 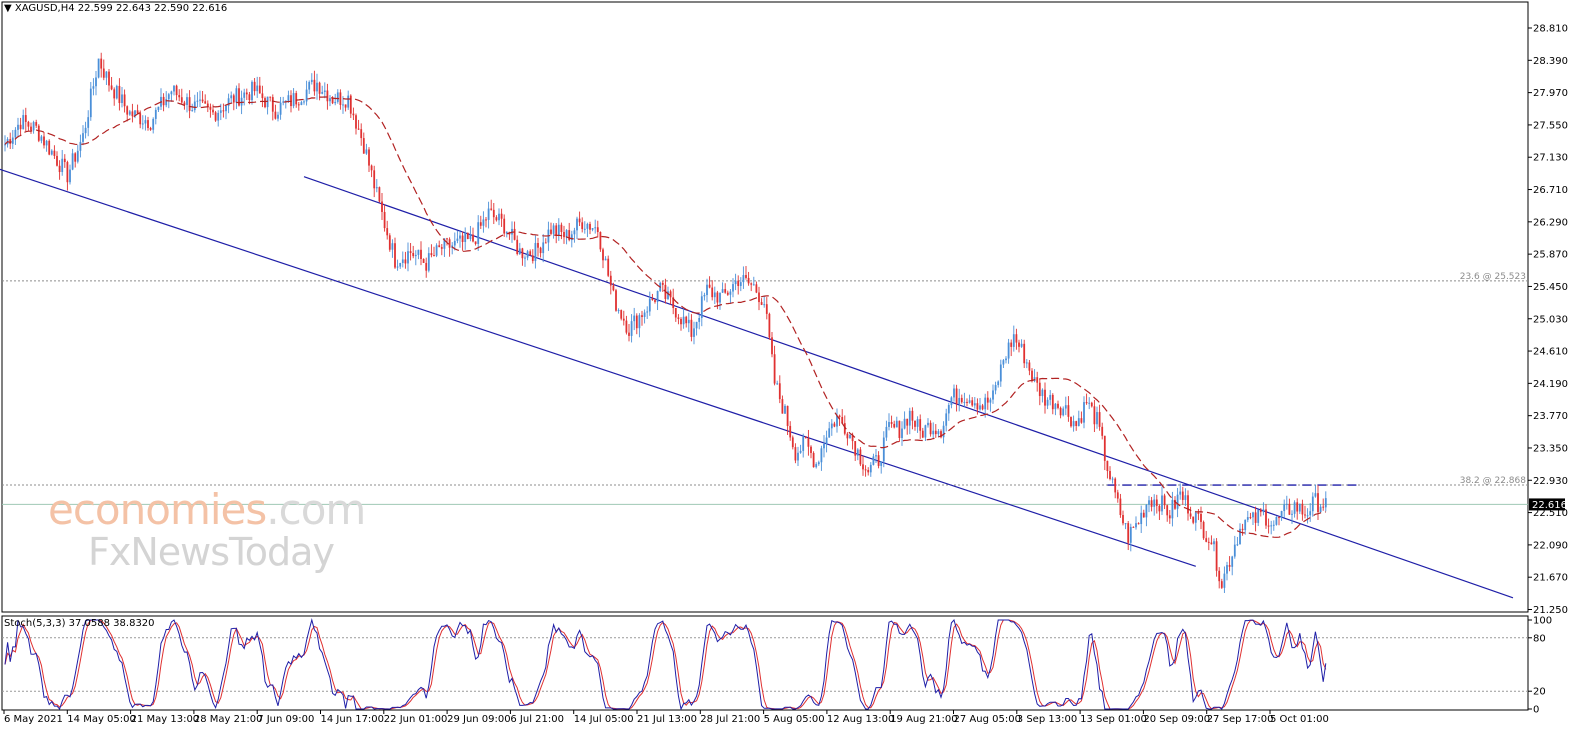 What do you see at coordinates (479, 719) in the screenshot?
I see `time-tick-label: 29 Jun 09:00` at bounding box center [479, 719].